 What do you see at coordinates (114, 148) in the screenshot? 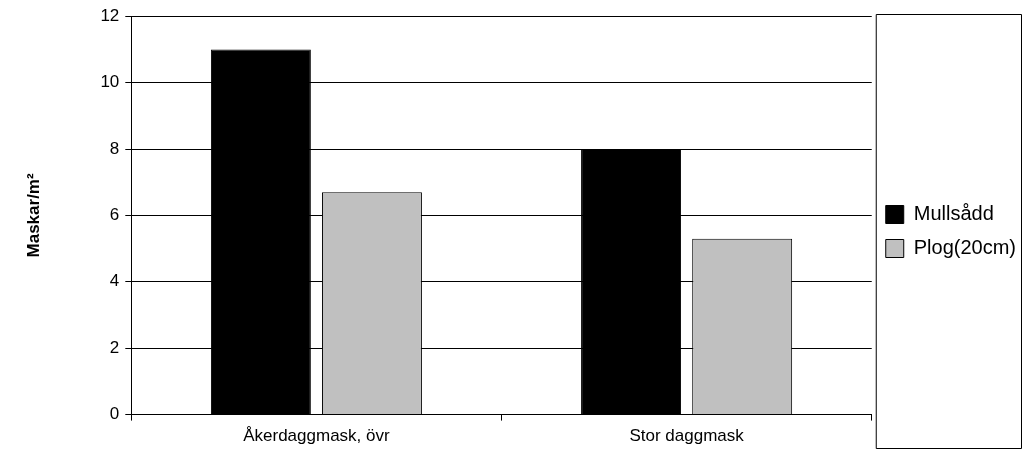
I see `y-tick-label: 8` at bounding box center [114, 148].